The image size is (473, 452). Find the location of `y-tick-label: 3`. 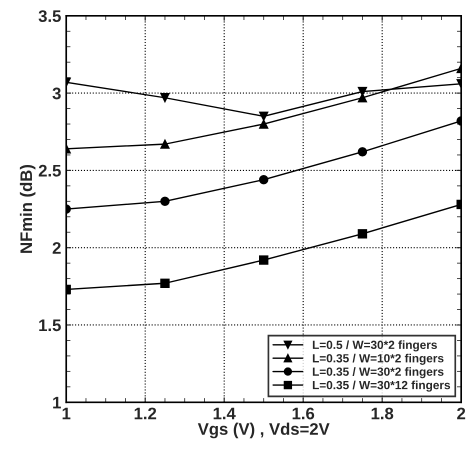

y-tick-label: 3 is located at coordinates (56, 94).